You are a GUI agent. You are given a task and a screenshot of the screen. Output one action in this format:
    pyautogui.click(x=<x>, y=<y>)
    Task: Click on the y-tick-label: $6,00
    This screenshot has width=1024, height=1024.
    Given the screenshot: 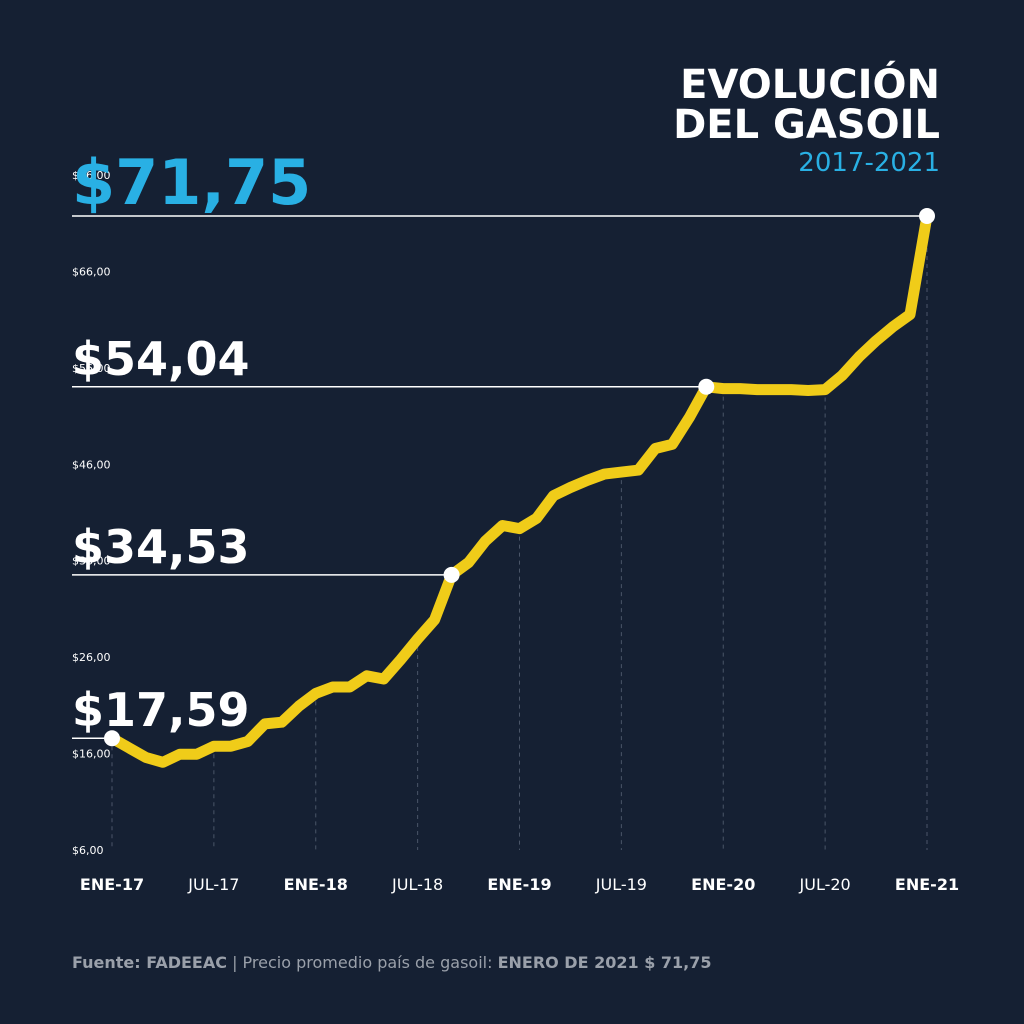 What is the action you would take?
    pyautogui.click(x=88, y=850)
    